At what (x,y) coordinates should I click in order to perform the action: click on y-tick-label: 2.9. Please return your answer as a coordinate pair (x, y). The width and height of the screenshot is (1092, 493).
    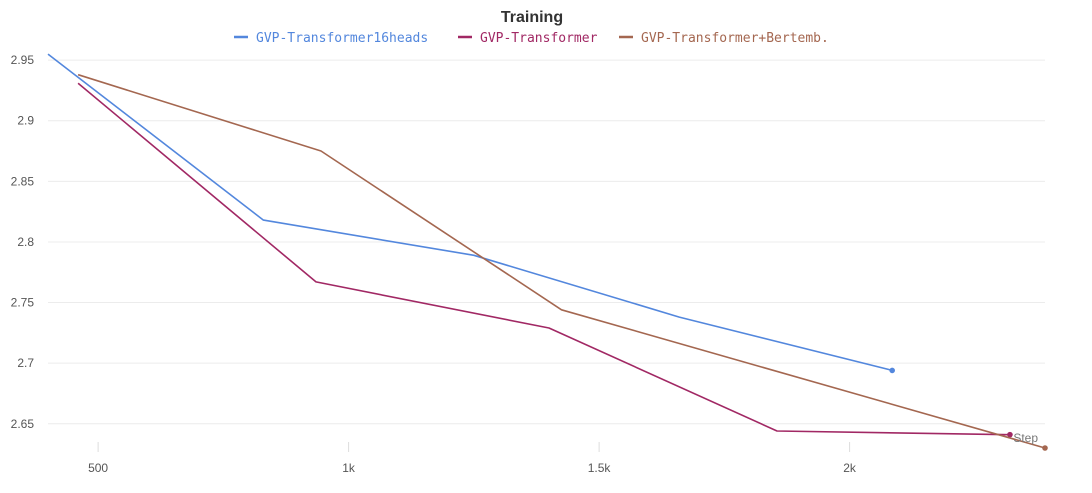
    Looking at the image, I should click on (25, 121).